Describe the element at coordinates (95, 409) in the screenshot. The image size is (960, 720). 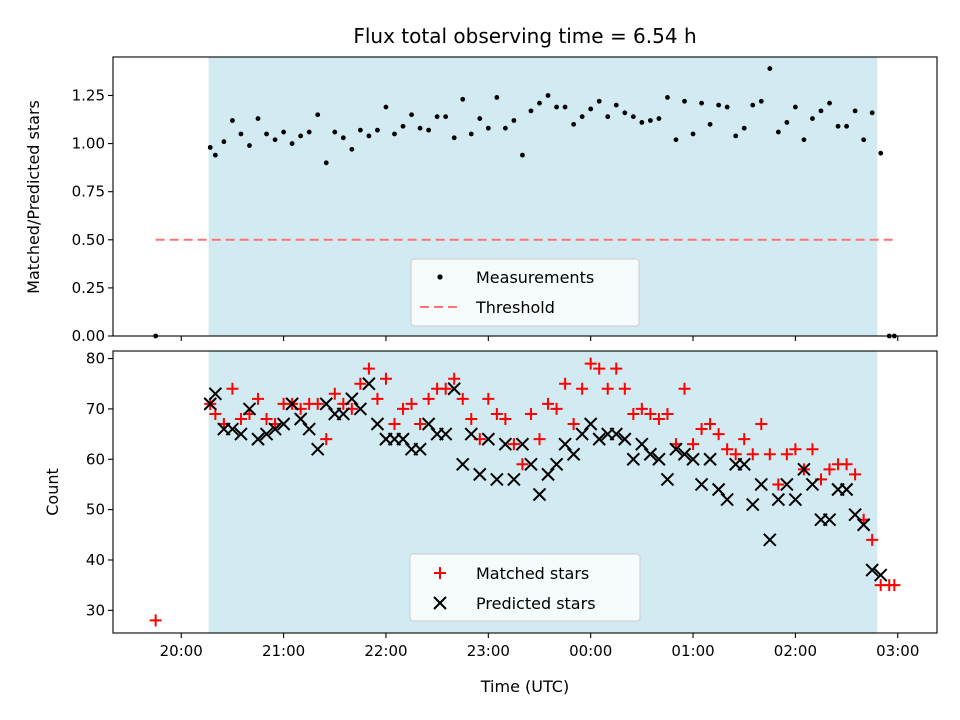
I see `y-tick-label: 70` at that location.